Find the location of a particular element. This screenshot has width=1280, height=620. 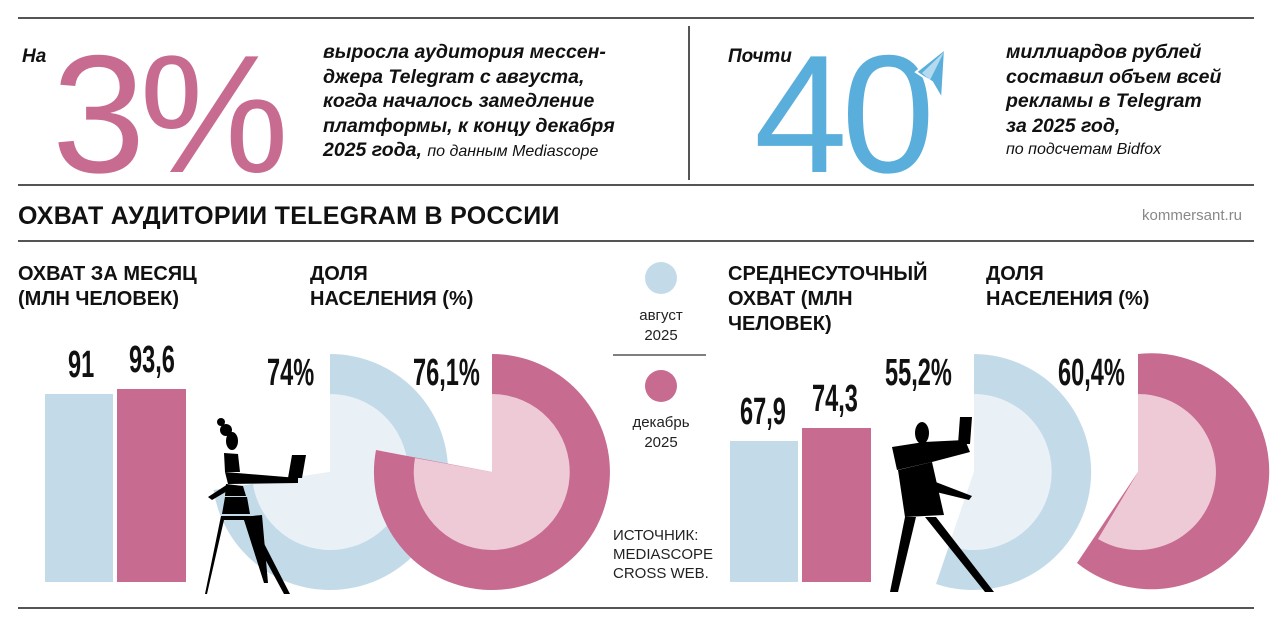

stat-left-source: по данным Mediascope is located at coordinates (513, 151).